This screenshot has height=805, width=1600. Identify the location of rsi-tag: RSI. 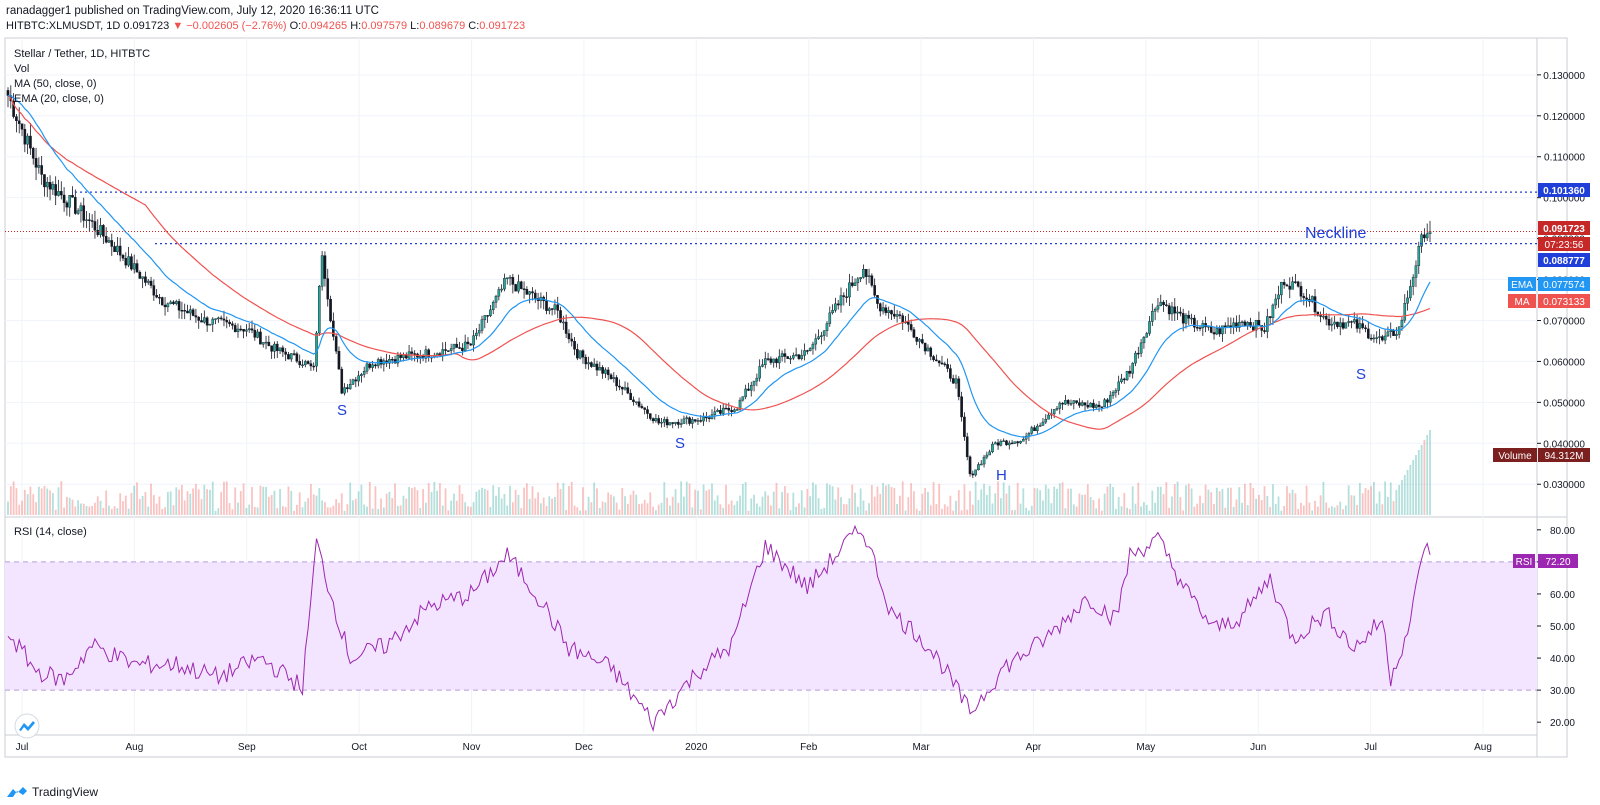
(1524, 562).